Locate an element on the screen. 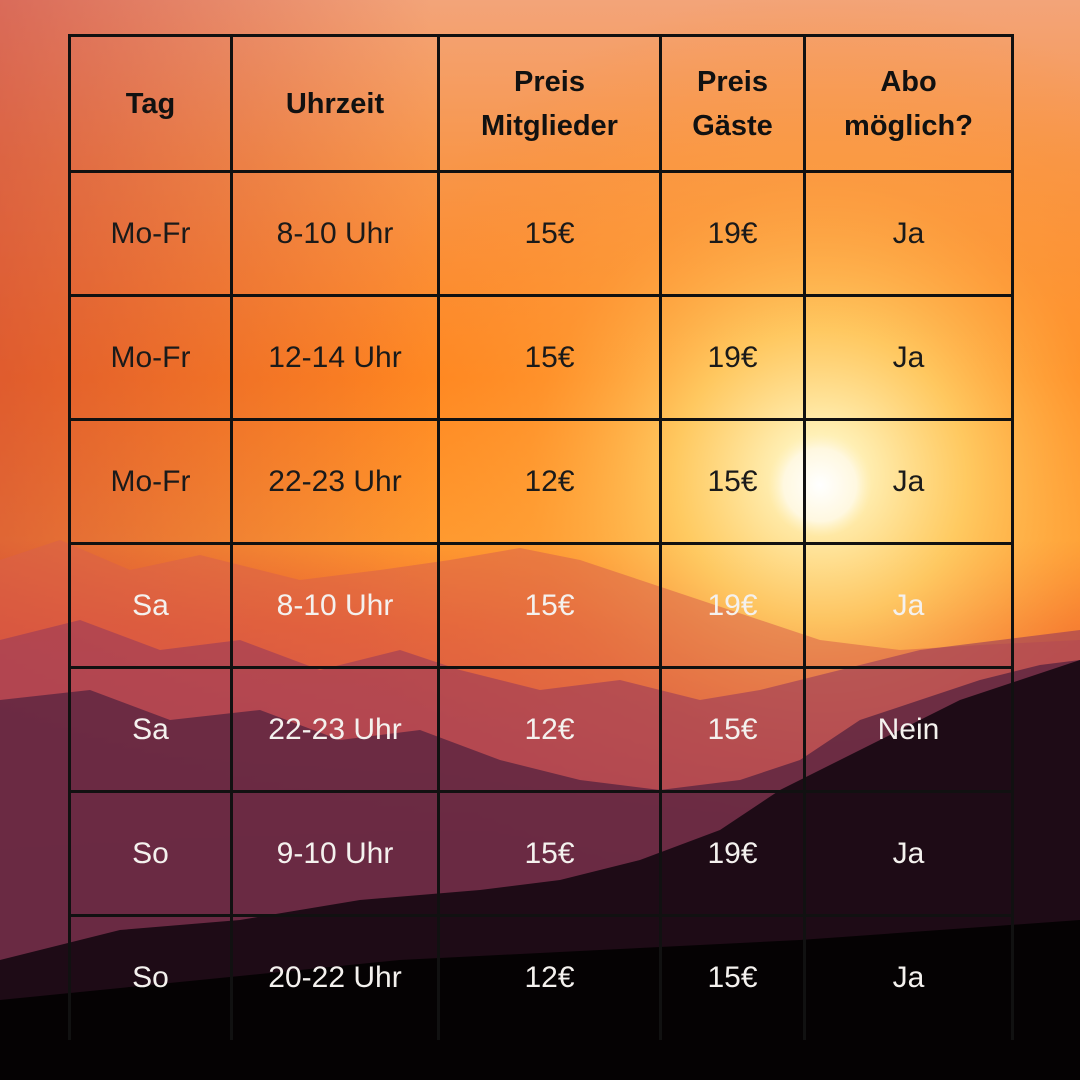 The height and width of the screenshot is (1080, 1080). cell-uhrzeit: 12-14 Uhr is located at coordinates (335, 357).